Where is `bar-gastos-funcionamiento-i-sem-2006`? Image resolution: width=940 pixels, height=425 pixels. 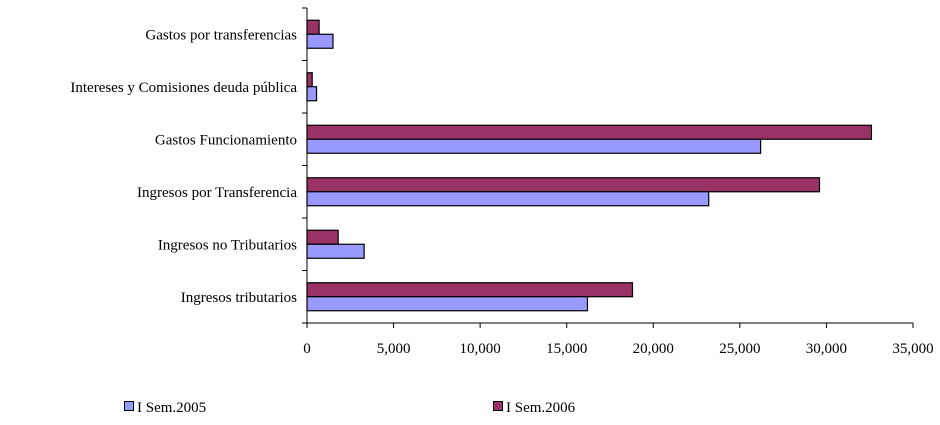
bar-gastos-funcionamiento-i-sem-2006 is located at coordinates (589, 132).